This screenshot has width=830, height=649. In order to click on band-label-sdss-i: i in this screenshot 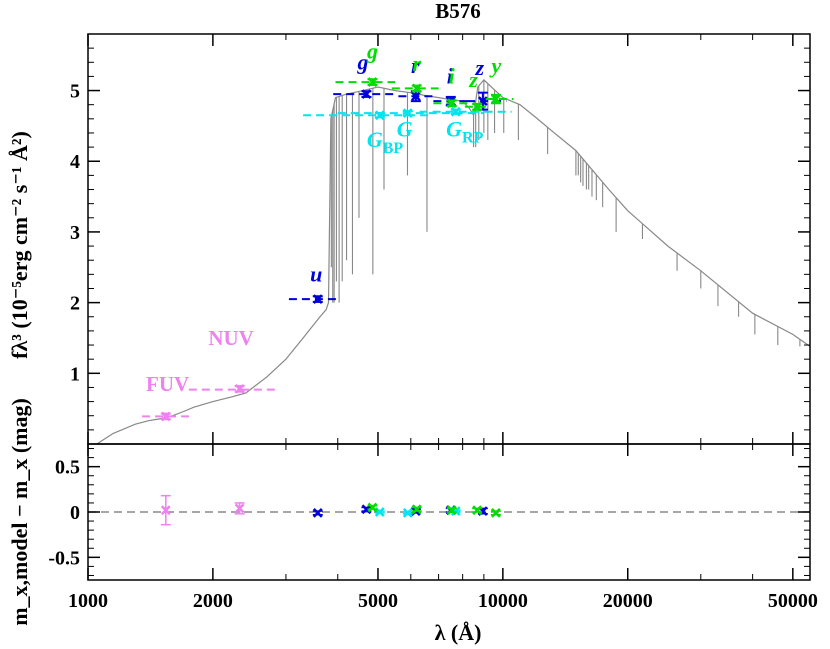, I will do `click(450, 75)`.